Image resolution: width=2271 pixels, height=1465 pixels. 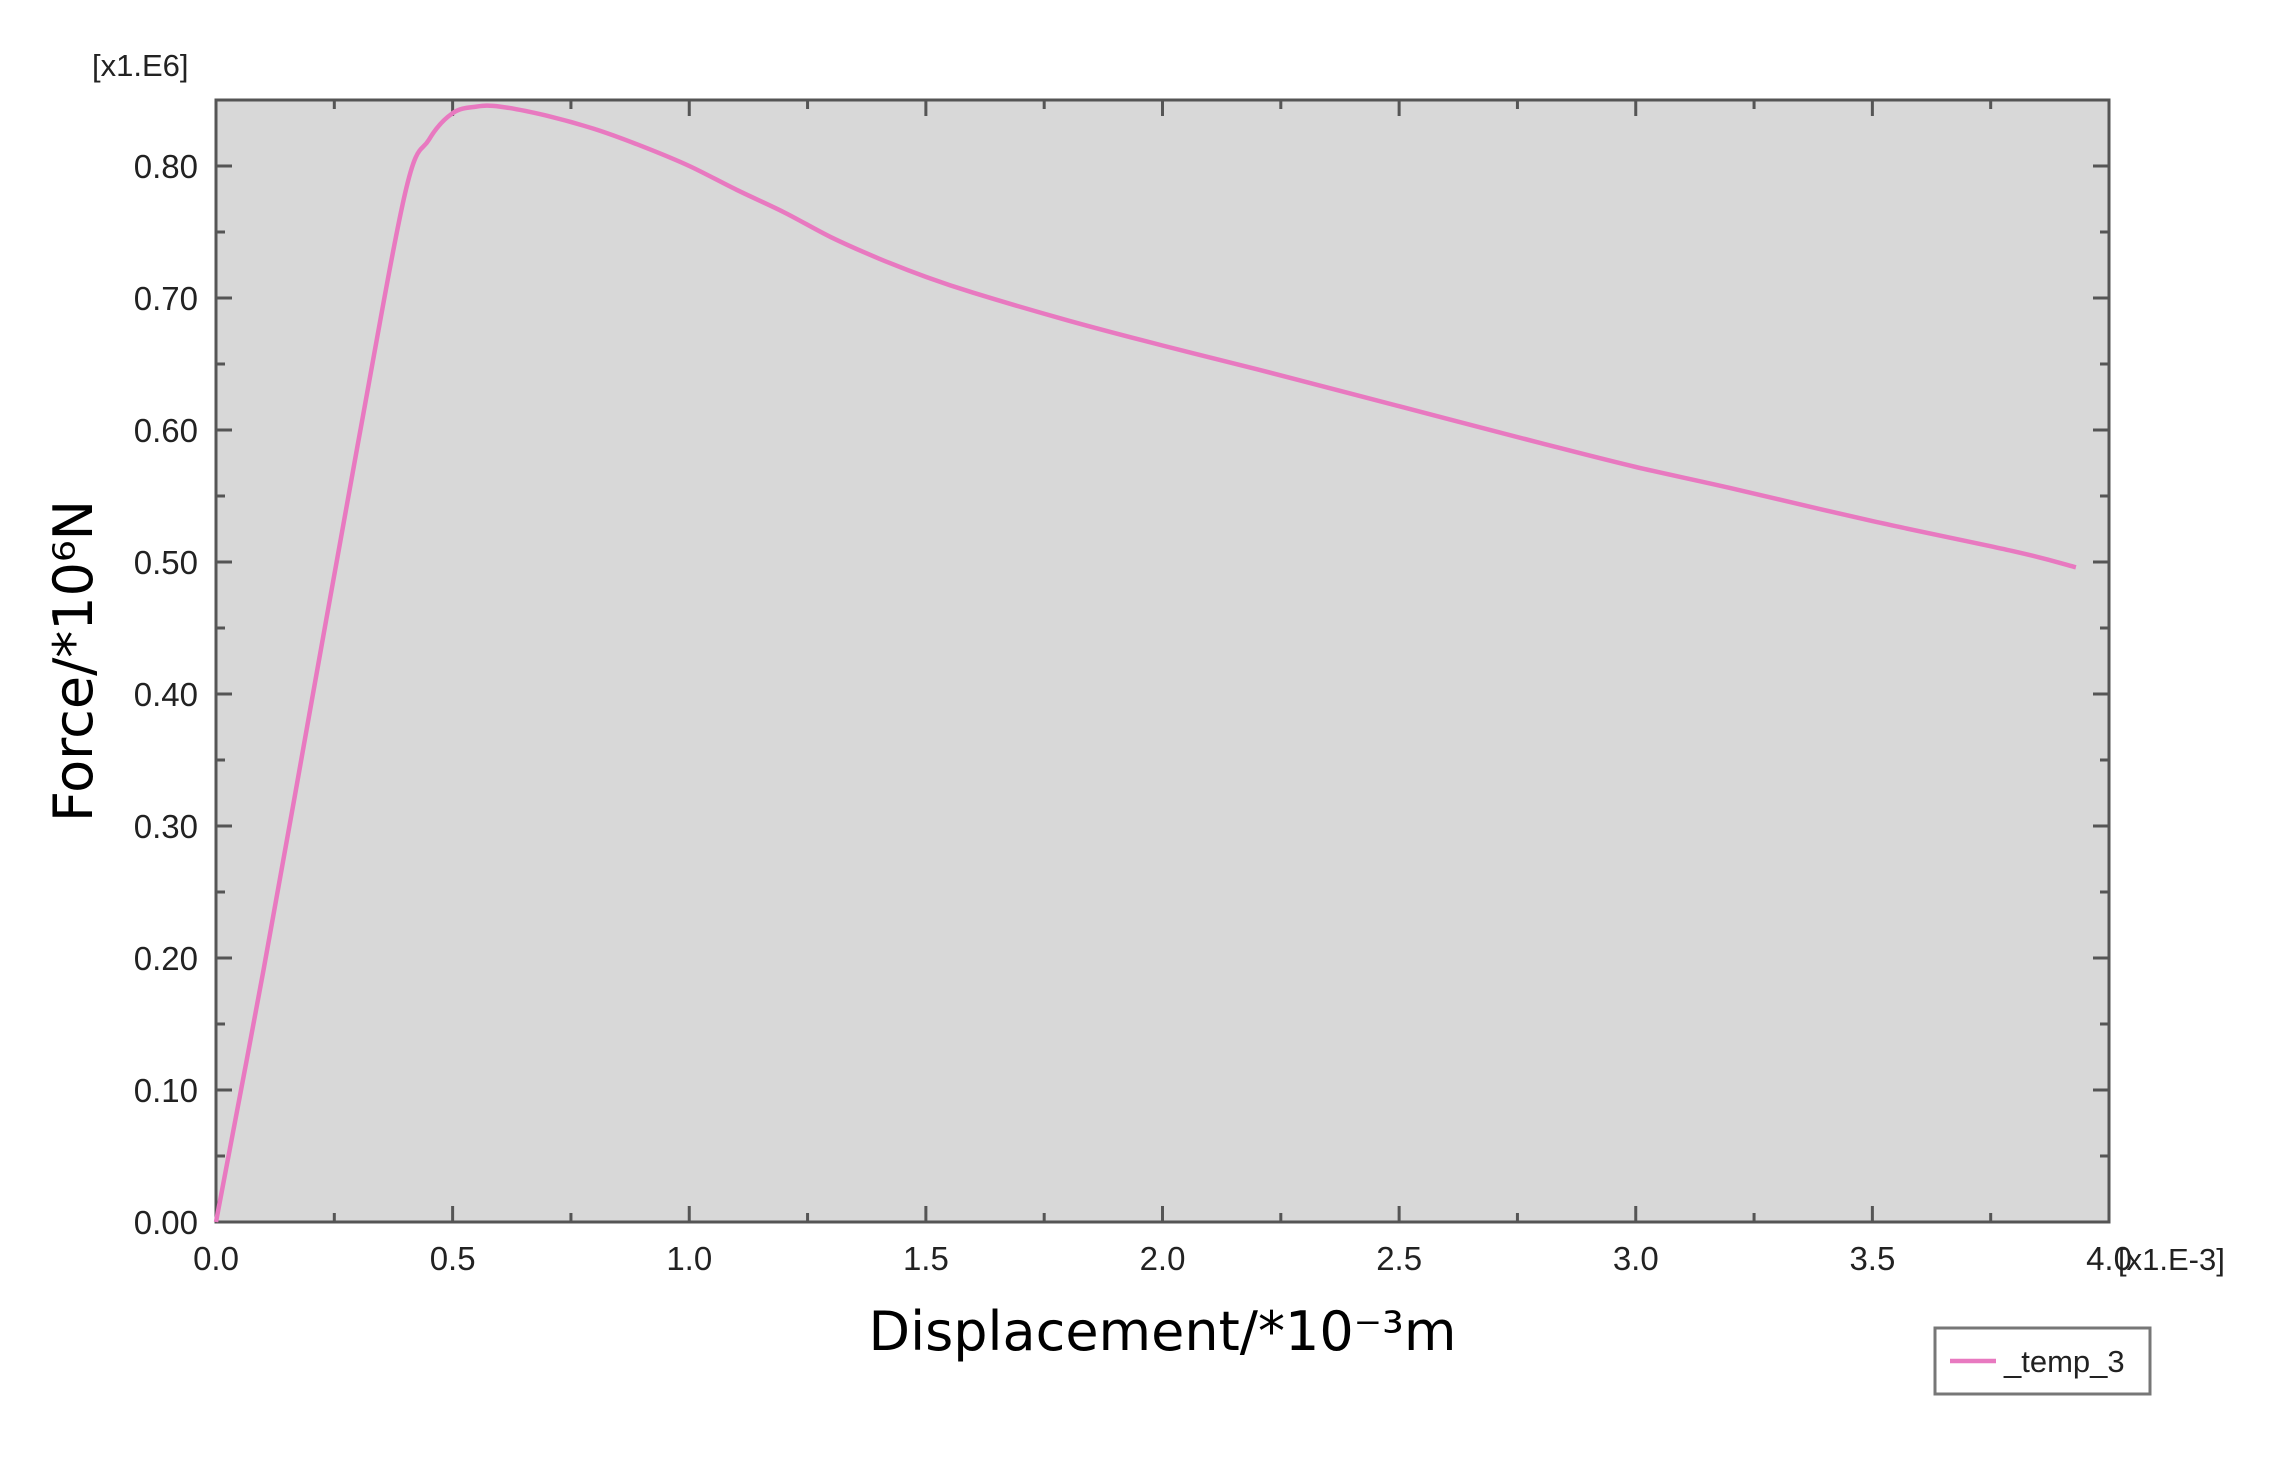 What do you see at coordinates (140, 65) in the screenshot?
I see `y-axis-multiplier: [x1.E6]` at bounding box center [140, 65].